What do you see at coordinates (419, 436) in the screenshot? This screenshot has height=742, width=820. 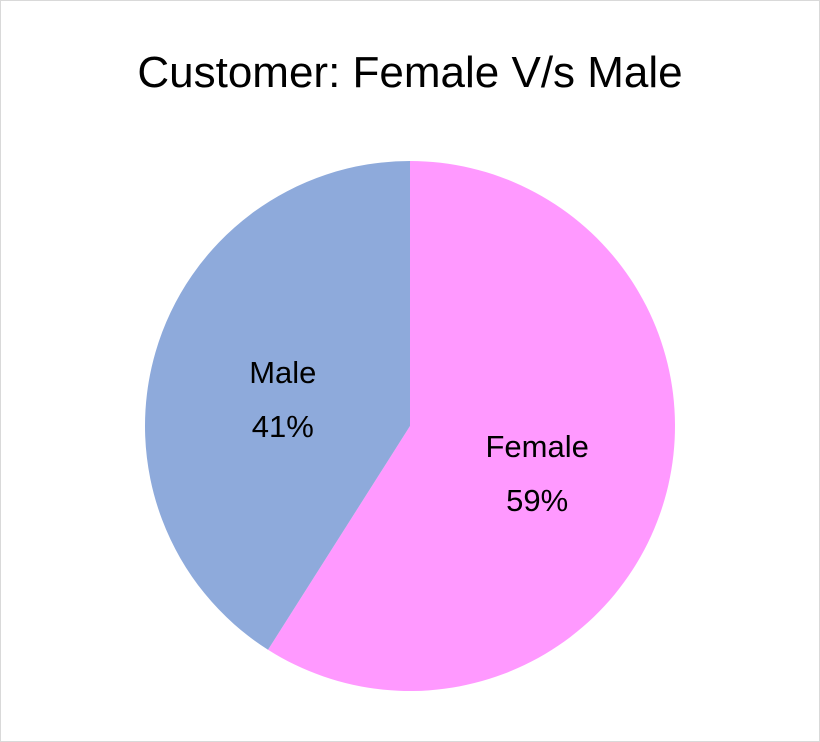 I see `pie-data-labels: Female 59% Male 41%` at bounding box center [419, 436].